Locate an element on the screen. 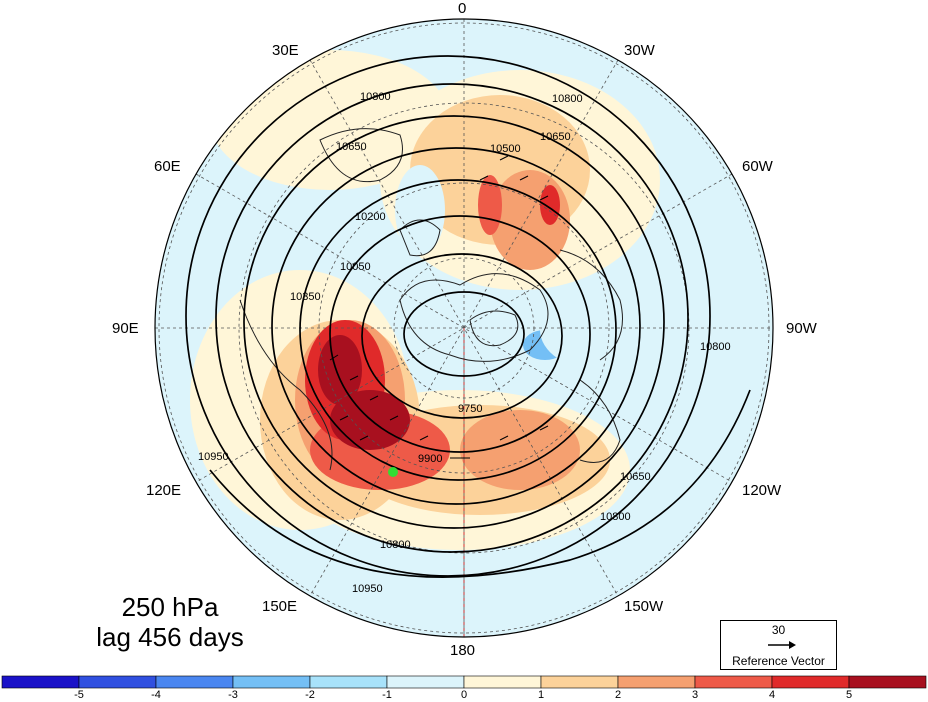 The width and height of the screenshot is (928, 702). colorbar-tick-label: -2 is located at coordinates (310, 695).